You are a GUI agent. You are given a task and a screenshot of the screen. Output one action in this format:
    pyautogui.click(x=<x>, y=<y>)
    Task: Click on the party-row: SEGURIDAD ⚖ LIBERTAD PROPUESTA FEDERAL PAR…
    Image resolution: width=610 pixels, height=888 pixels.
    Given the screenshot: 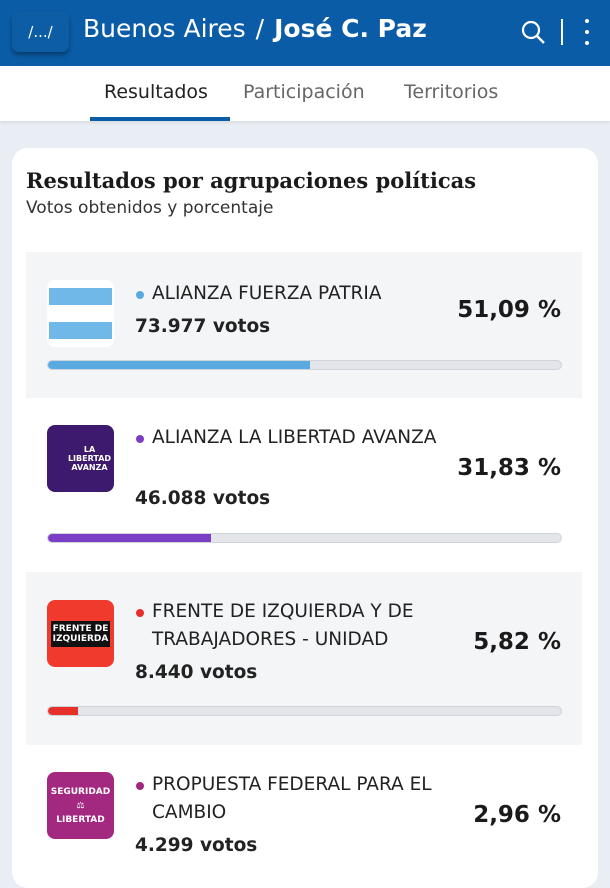 What is the action you would take?
    pyautogui.click(x=304, y=815)
    